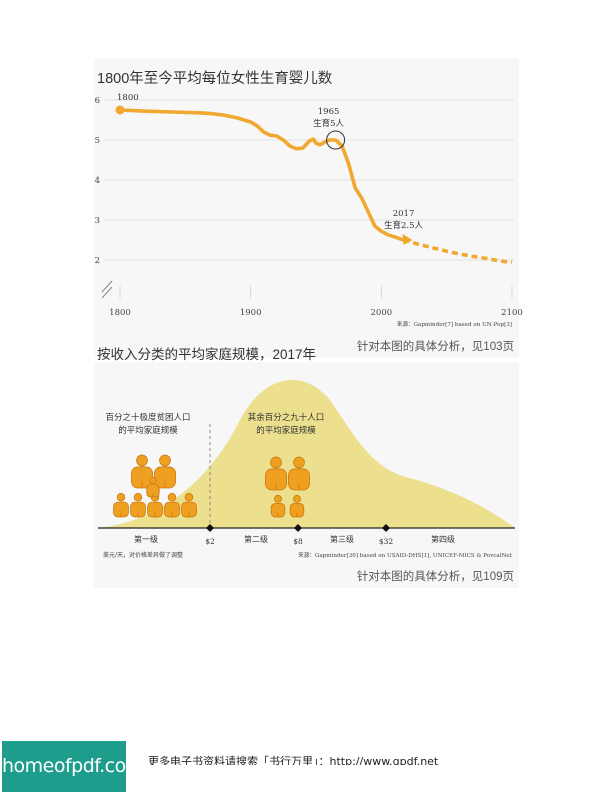 Image resolution: width=612 pixels, height=792 pixels. Describe the element at coordinates (386, 541) in the screenshot. I see `income-marker-label: $32` at that location.